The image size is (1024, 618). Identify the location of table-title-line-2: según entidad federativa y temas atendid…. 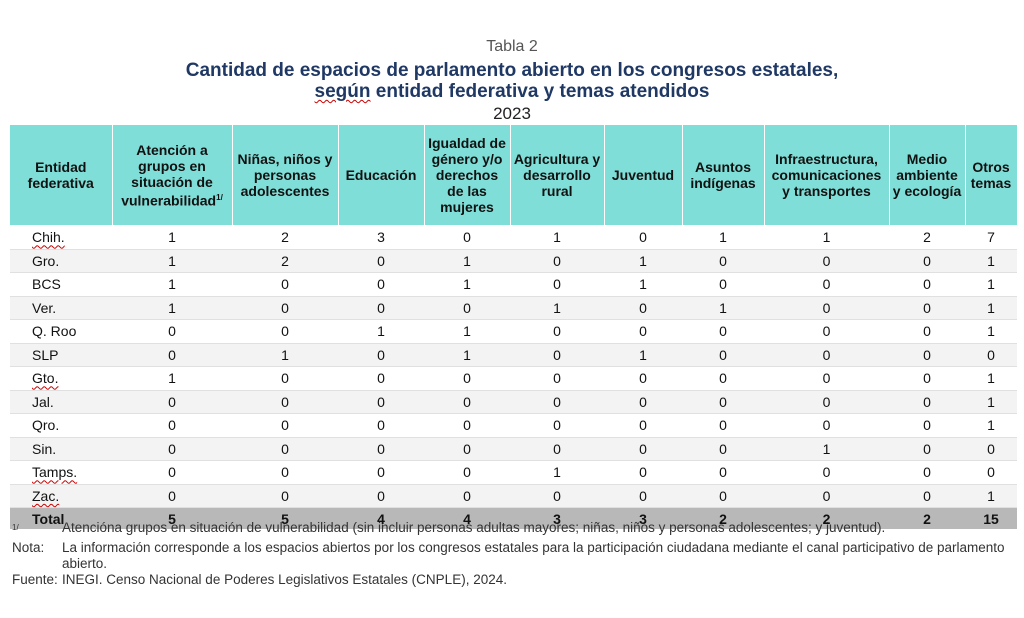
(512, 92).